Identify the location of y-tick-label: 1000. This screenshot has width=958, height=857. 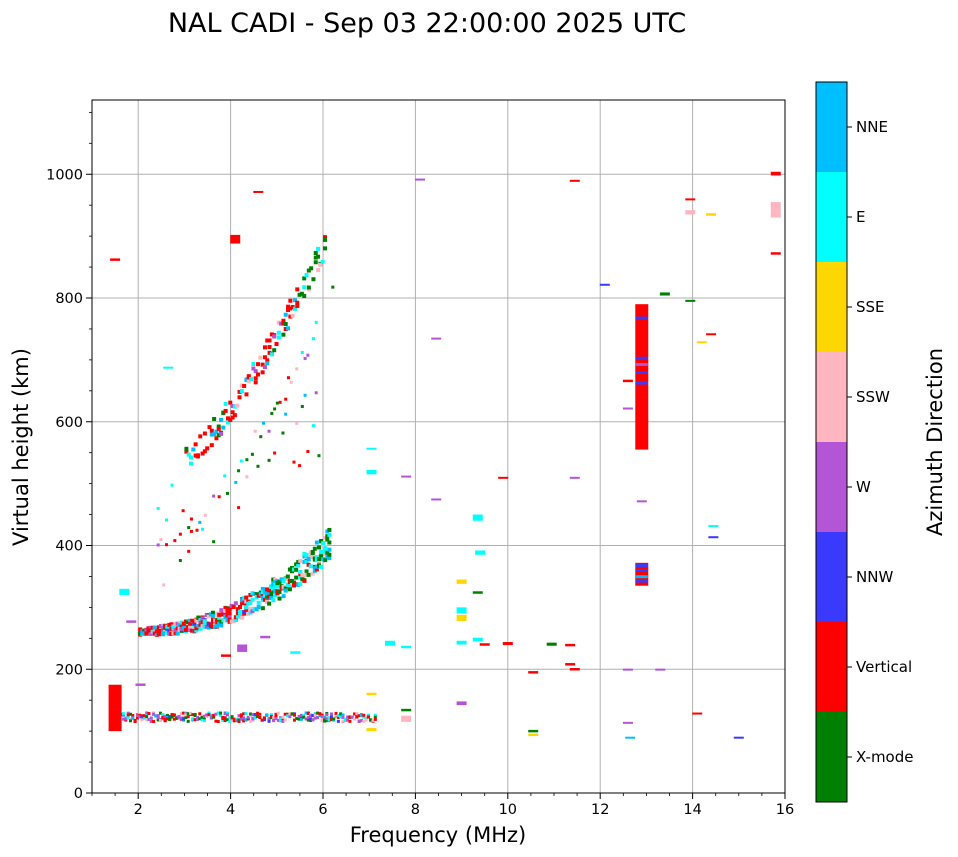
(64, 175).